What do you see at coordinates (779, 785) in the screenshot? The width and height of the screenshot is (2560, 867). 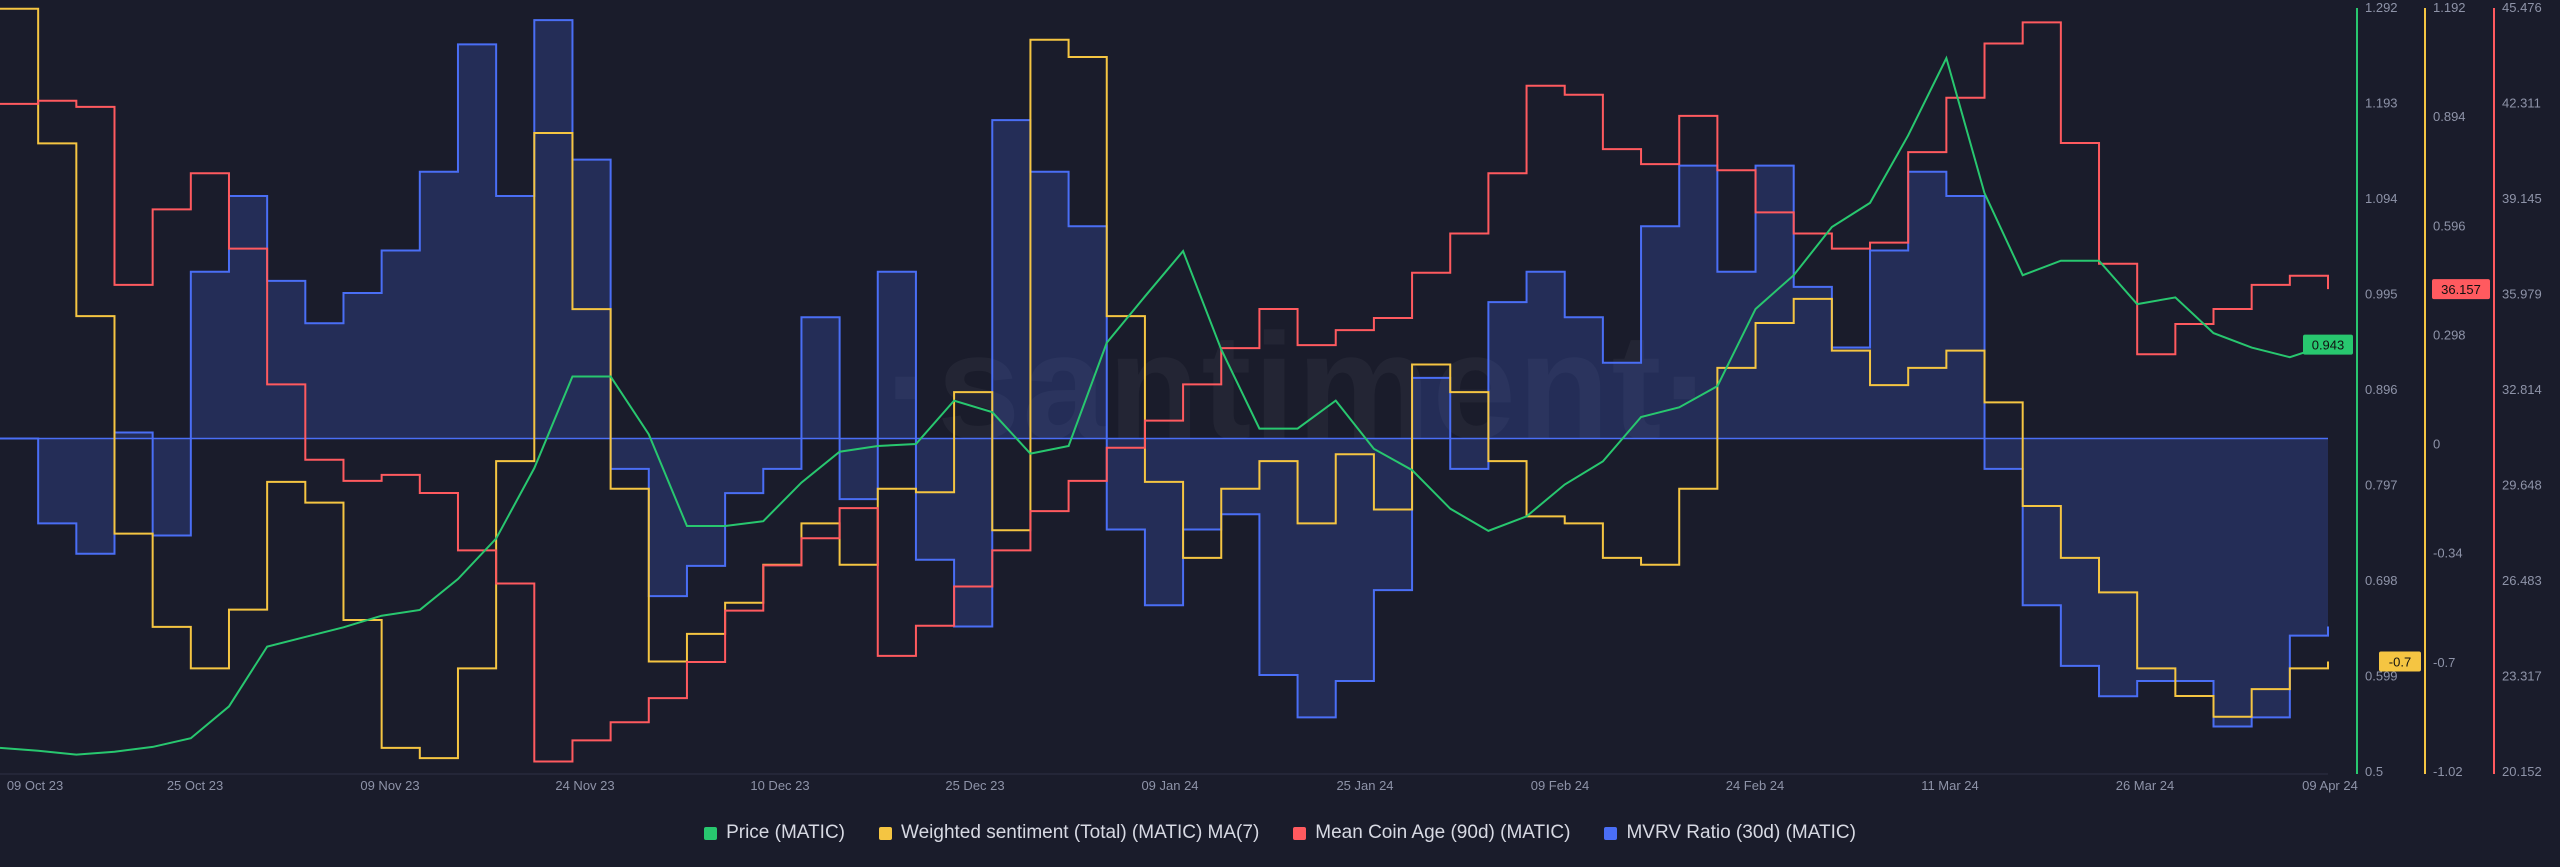 I see `x-tick-label: 10 Dec 23` at bounding box center [779, 785].